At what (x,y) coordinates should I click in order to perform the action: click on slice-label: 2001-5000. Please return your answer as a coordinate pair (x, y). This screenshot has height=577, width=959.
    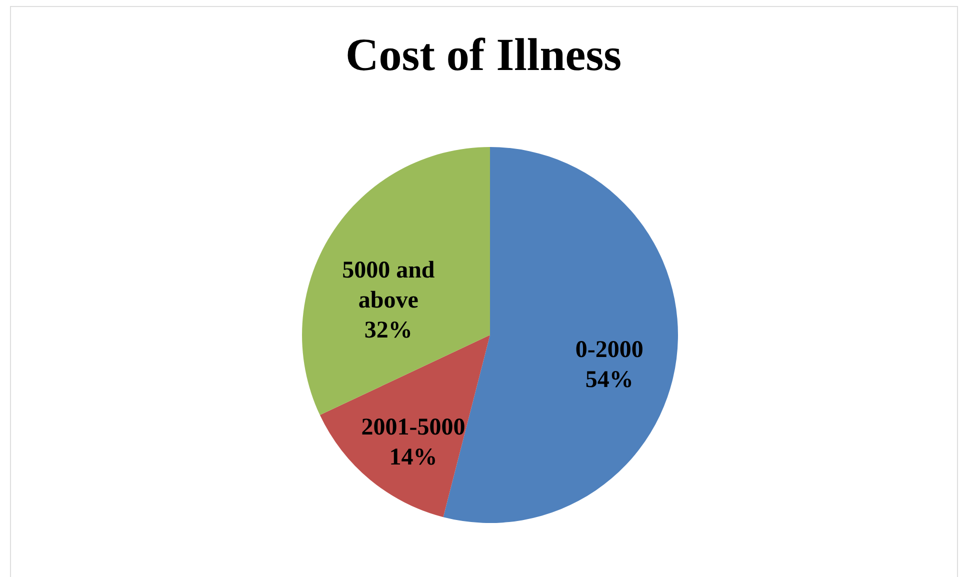
    Looking at the image, I should click on (413, 427).